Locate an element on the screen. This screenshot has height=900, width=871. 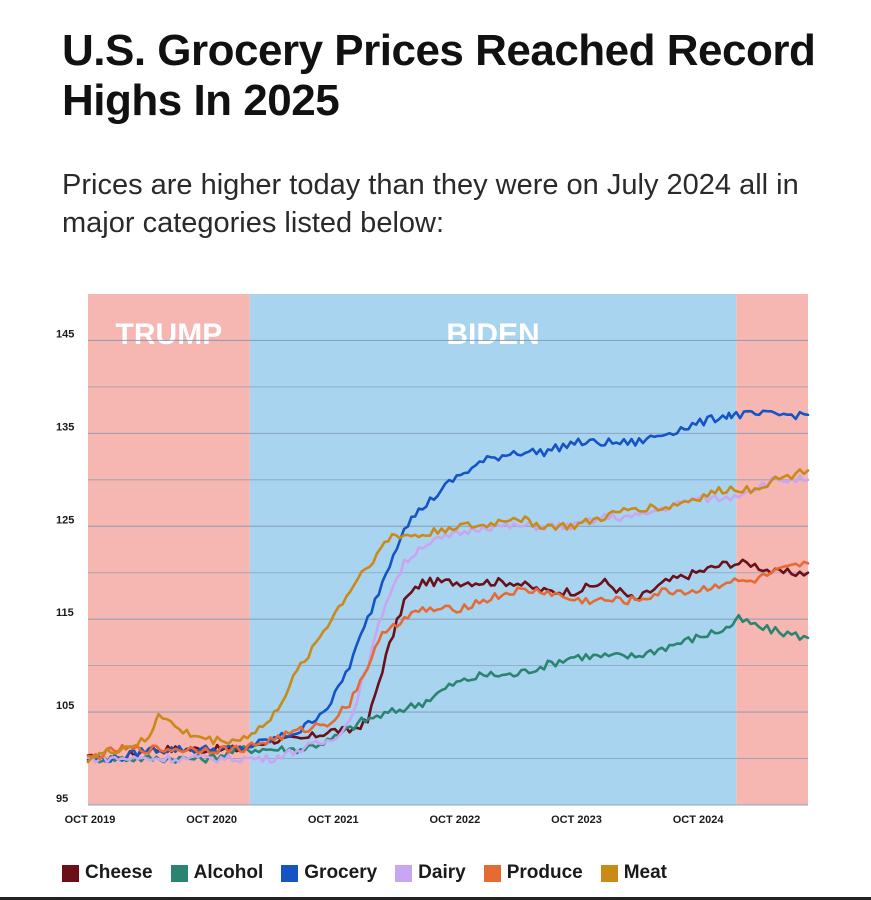
legend-item-cheese: Cheese is located at coordinates (107, 873).